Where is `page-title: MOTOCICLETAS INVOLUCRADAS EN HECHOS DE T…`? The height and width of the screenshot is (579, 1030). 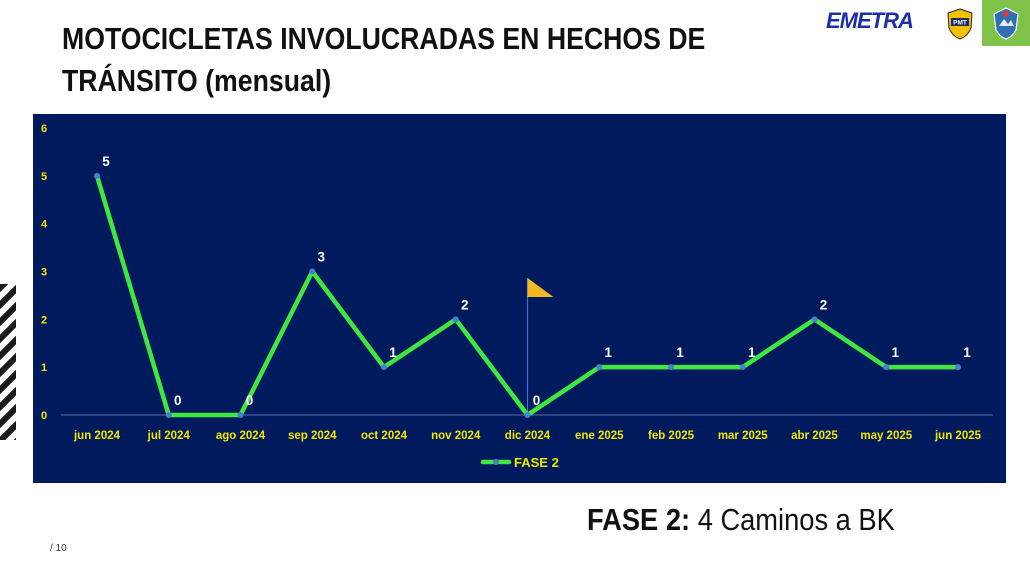
page-title: MOTOCICLETAS INVOLUCRADAS EN HECHOS DE T… is located at coordinates (384, 59).